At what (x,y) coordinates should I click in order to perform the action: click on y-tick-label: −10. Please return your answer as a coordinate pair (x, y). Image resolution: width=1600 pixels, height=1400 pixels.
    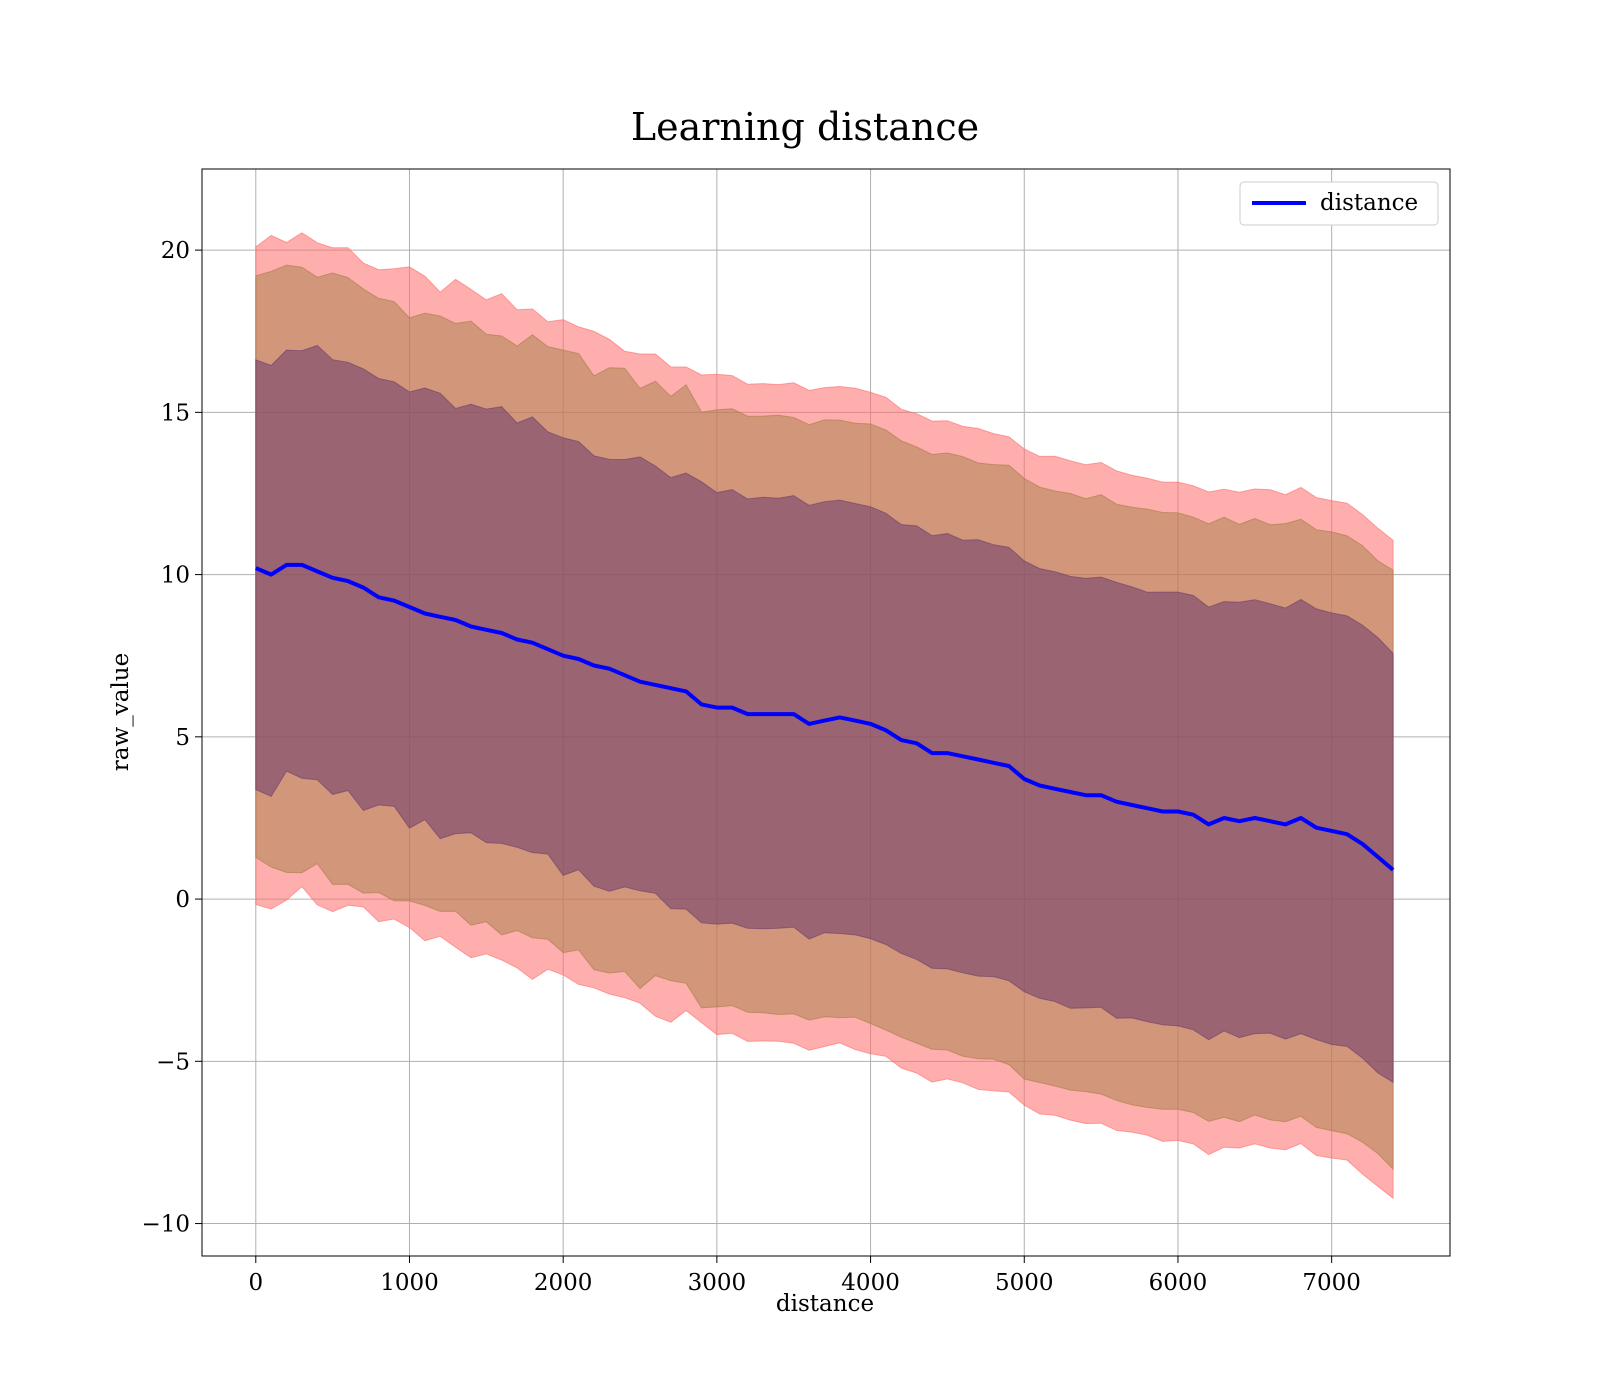
    Looking at the image, I should click on (165, 1225).